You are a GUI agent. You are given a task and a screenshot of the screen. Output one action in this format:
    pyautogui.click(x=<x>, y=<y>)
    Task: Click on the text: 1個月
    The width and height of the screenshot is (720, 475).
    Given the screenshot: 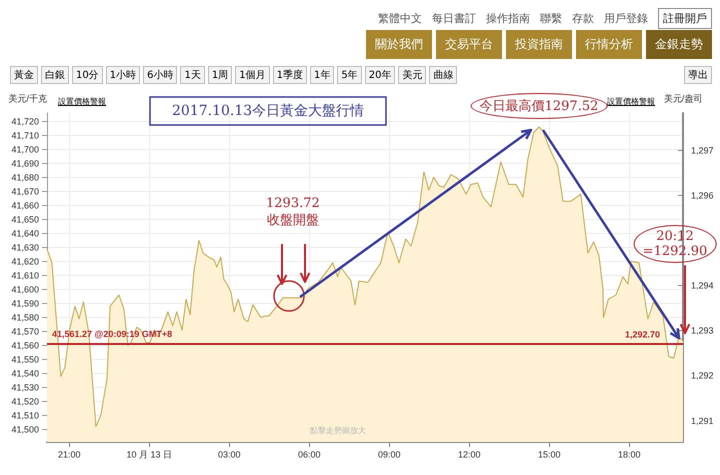 What is the action you would take?
    pyautogui.click(x=252, y=75)
    